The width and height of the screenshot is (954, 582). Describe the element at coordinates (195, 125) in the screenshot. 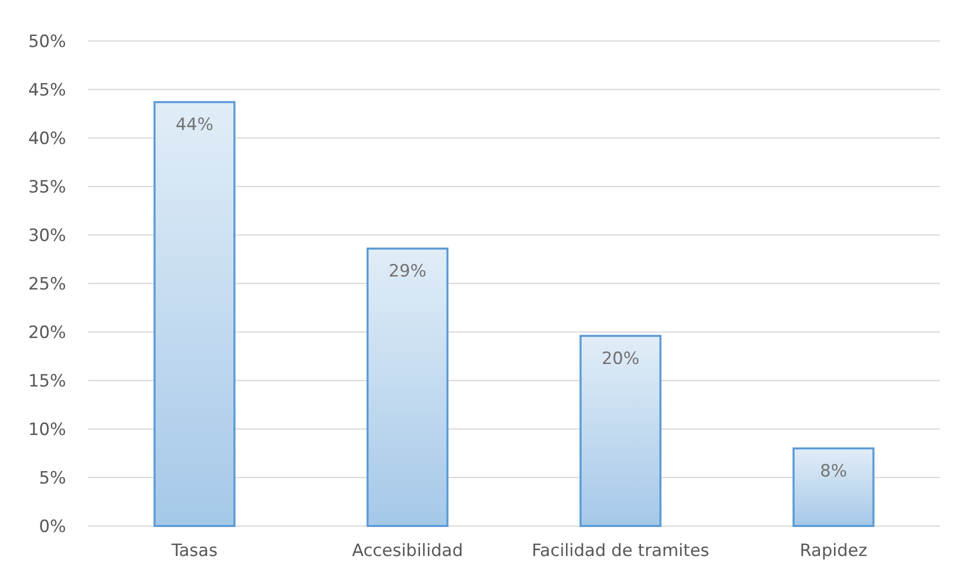

I see `data-label: 44%` at that location.